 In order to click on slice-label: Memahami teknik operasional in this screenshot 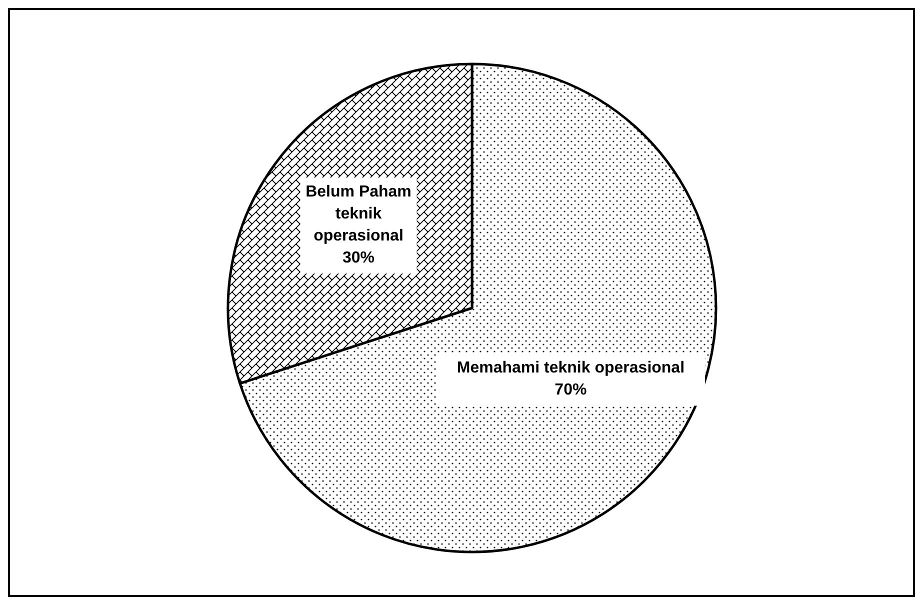, I will do `click(570, 368)`.